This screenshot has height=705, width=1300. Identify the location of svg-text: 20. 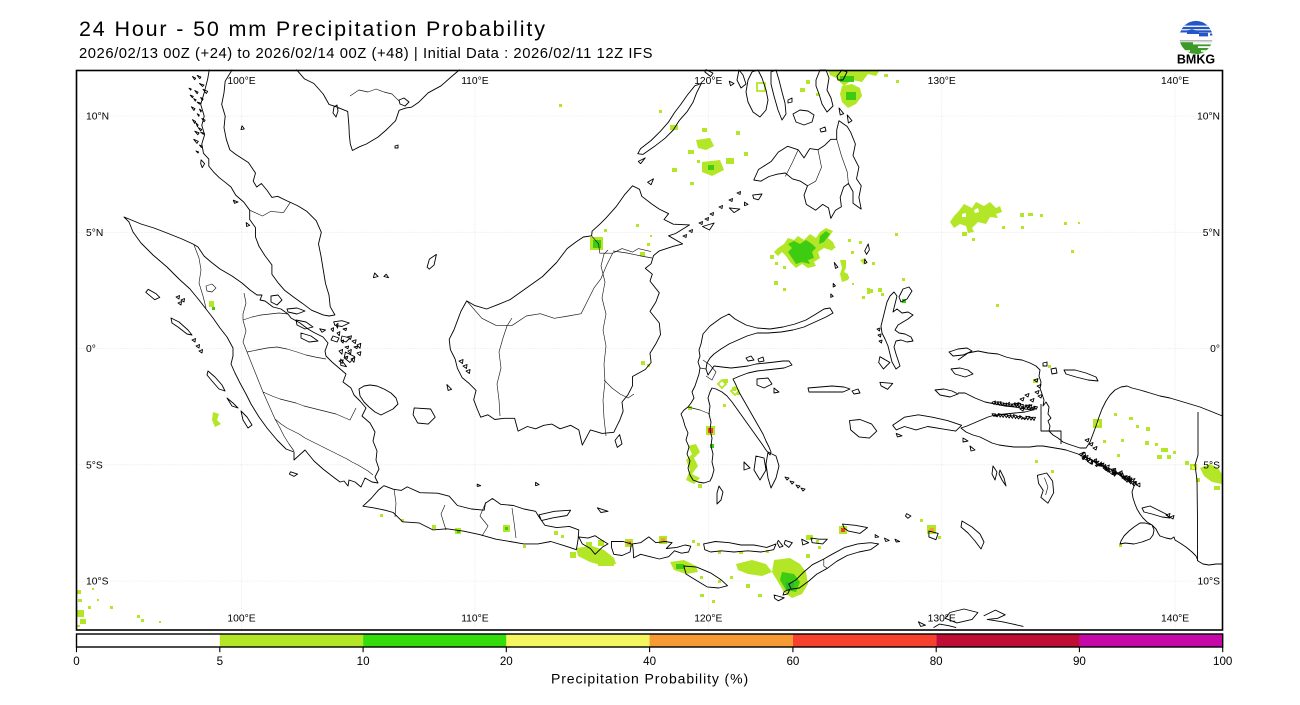
(506, 661).